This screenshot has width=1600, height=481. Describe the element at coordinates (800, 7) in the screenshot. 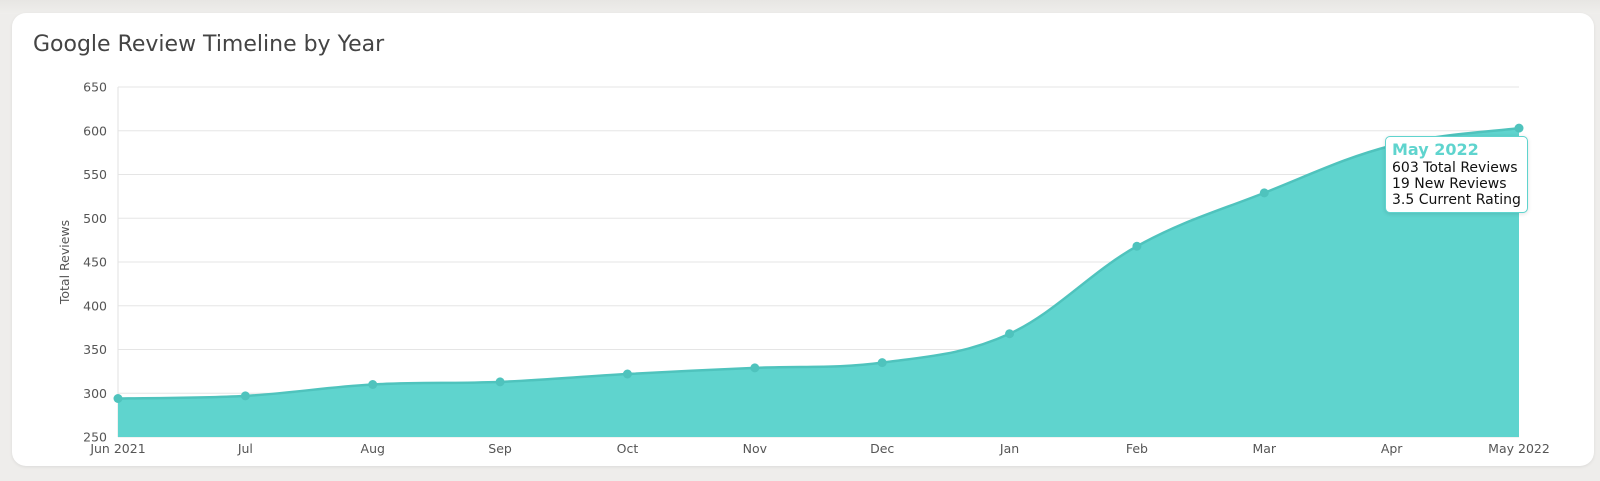

I see `page-background-strip` at that location.